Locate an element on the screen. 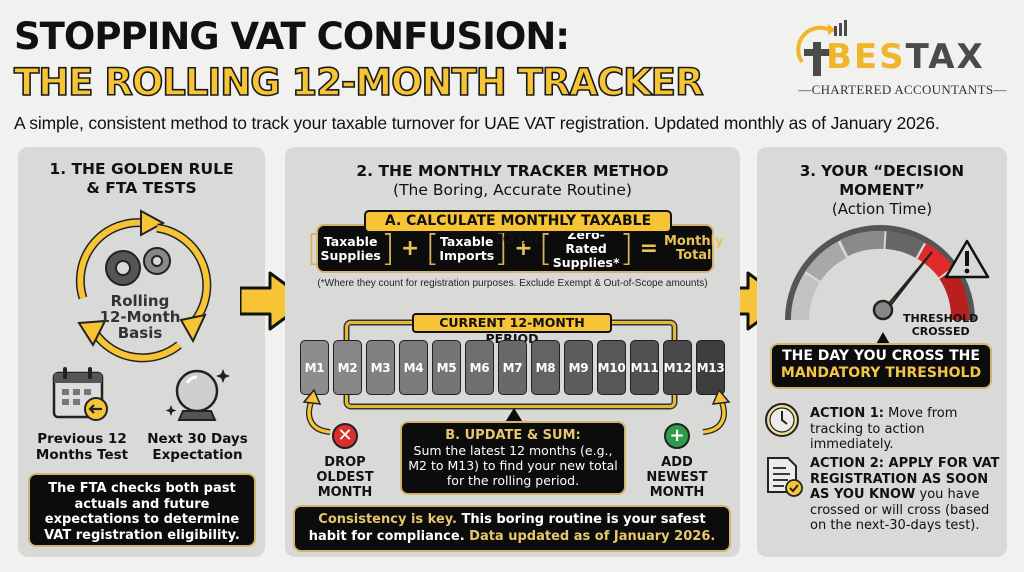  logo-tagline: —CHARTERED ACCOUNTANTS— is located at coordinates (902, 89).